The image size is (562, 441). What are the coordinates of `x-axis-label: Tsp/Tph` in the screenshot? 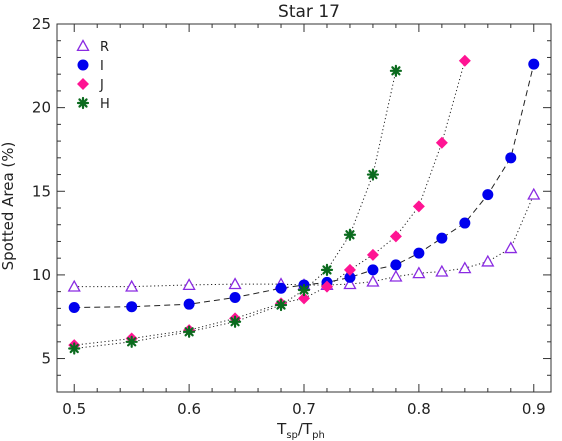 It's located at (300, 430).